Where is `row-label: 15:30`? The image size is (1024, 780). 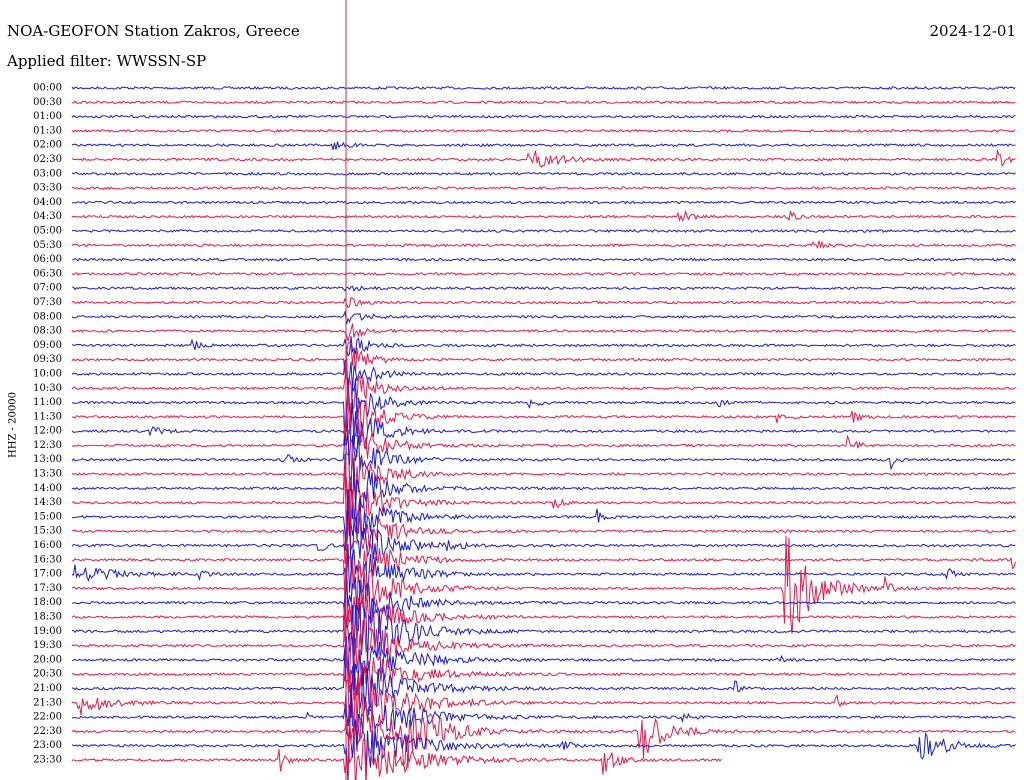 row-label: 15:30 is located at coordinates (47, 531).